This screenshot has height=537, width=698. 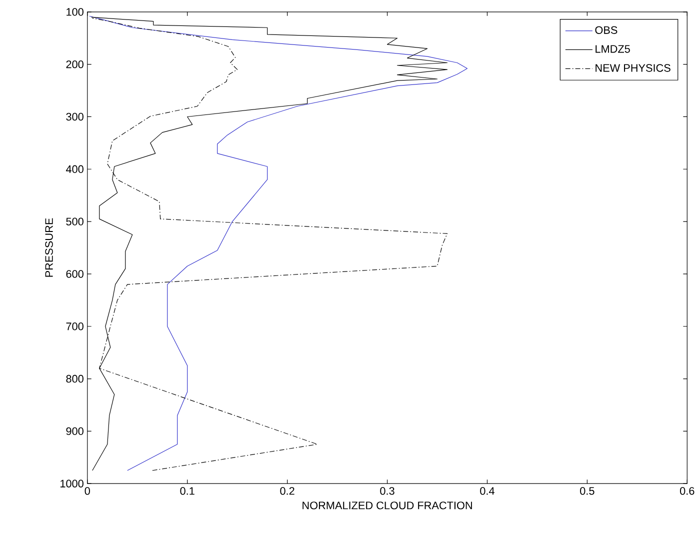 What do you see at coordinates (287, 491) in the screenshot?
I see `x-tick-label: 0.2` at bounding box center [287, 491].